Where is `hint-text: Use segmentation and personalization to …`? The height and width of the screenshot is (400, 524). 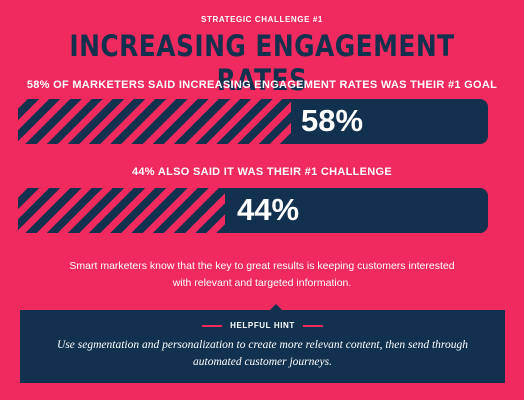
hint-text: Use segmentation and personalization to … is located at coordinates (262, 353).